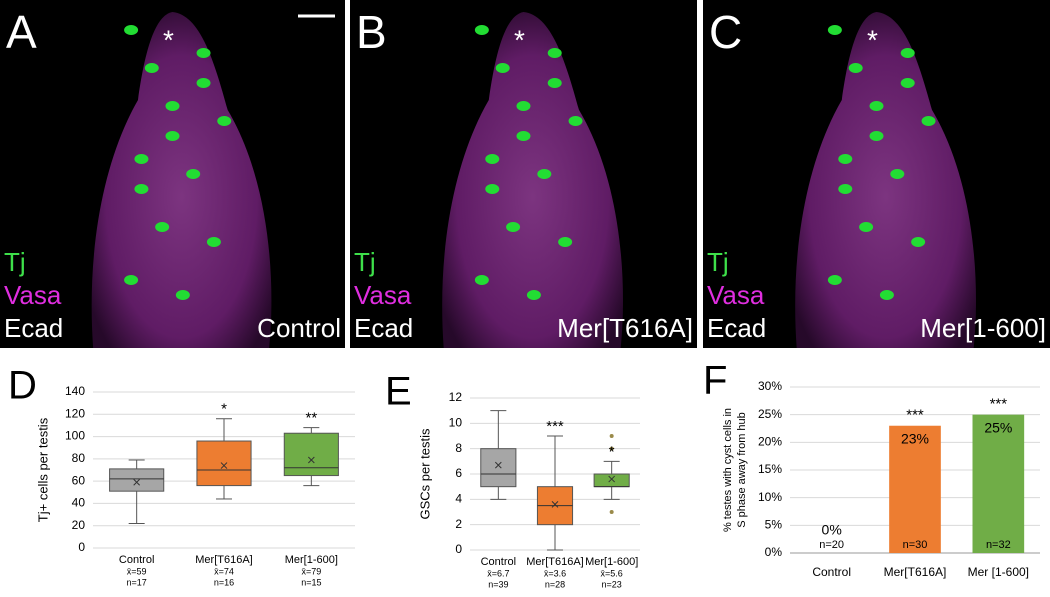  Describe the element at coordinates (75, 436) in the screenshot. I see `y-tick-label: 100` at that location.